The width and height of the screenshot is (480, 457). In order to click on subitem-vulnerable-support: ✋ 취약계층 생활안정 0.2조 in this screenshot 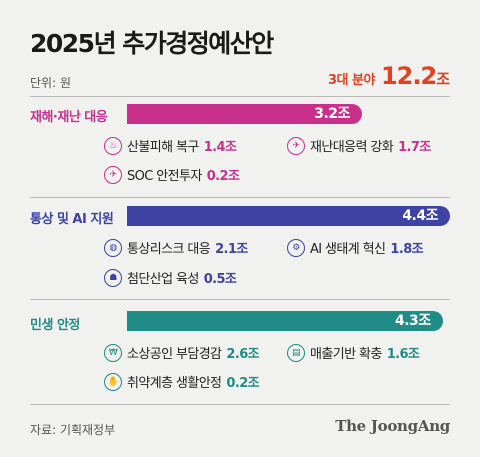, I will do `click(182, 381)`.